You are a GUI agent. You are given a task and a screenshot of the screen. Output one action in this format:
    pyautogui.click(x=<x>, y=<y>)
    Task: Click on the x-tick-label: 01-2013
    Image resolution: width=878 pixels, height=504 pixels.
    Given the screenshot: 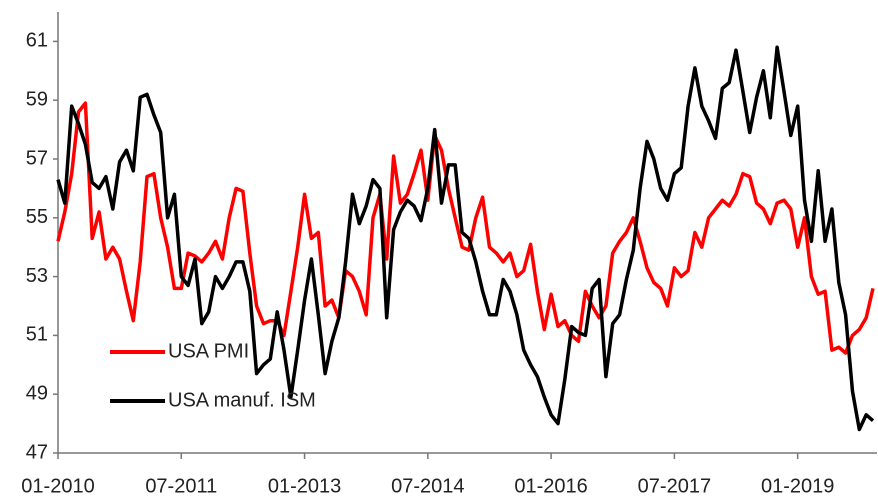 What is the action you would take?
    pyautogui.click(x=304, y=486)
    